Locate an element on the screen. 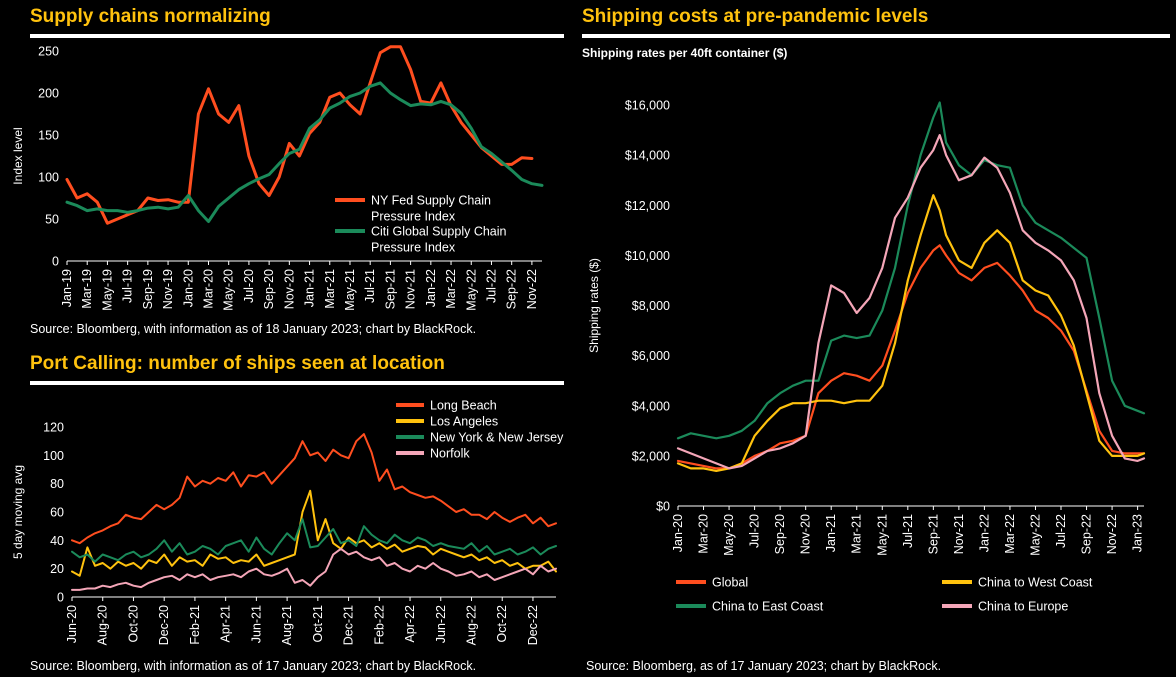  x-tick-label: Jan-20 is located at coordinates (678, 533).